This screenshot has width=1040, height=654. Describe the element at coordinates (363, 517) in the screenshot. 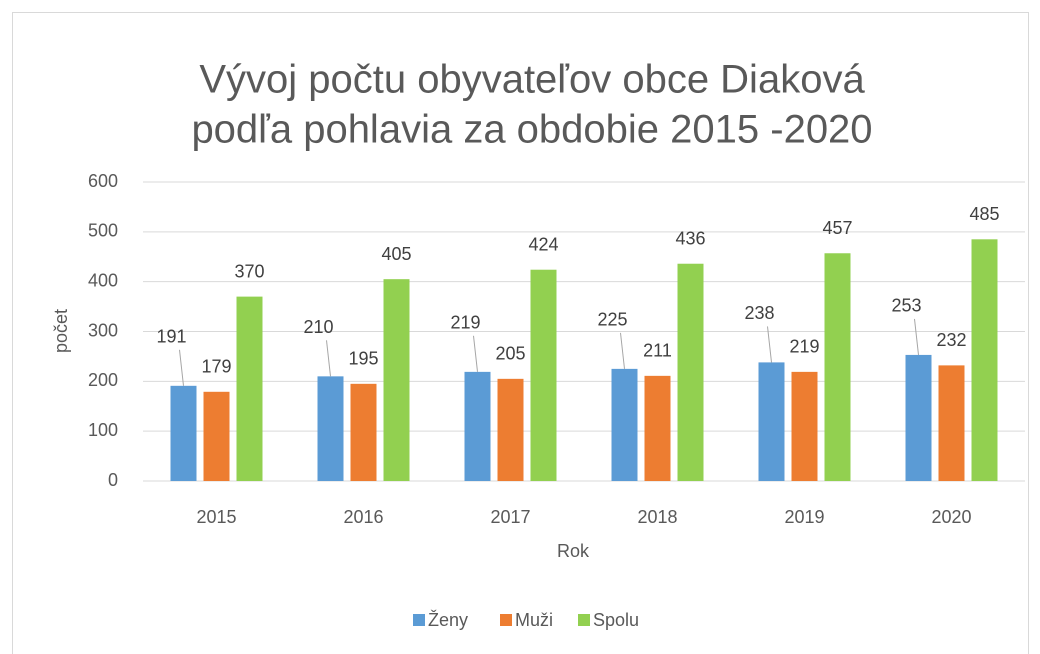

I see `x-tick-label: 2016` at that location.